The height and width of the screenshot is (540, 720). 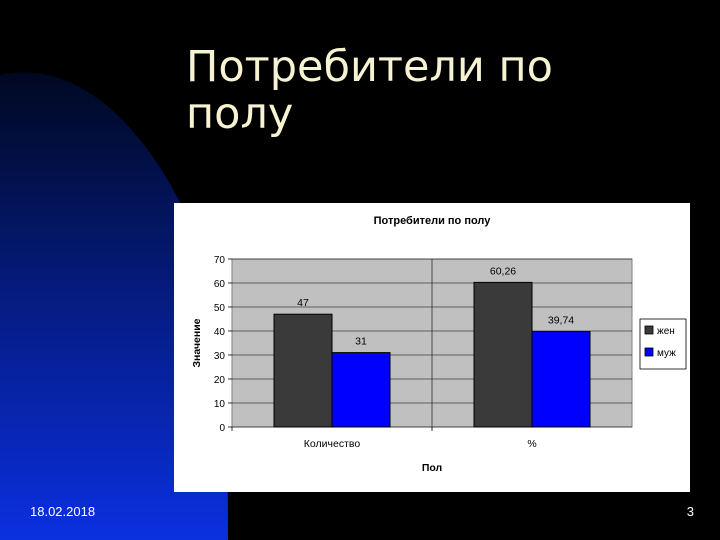 I want to click on data-label: 47, so click(x=303, y=303).